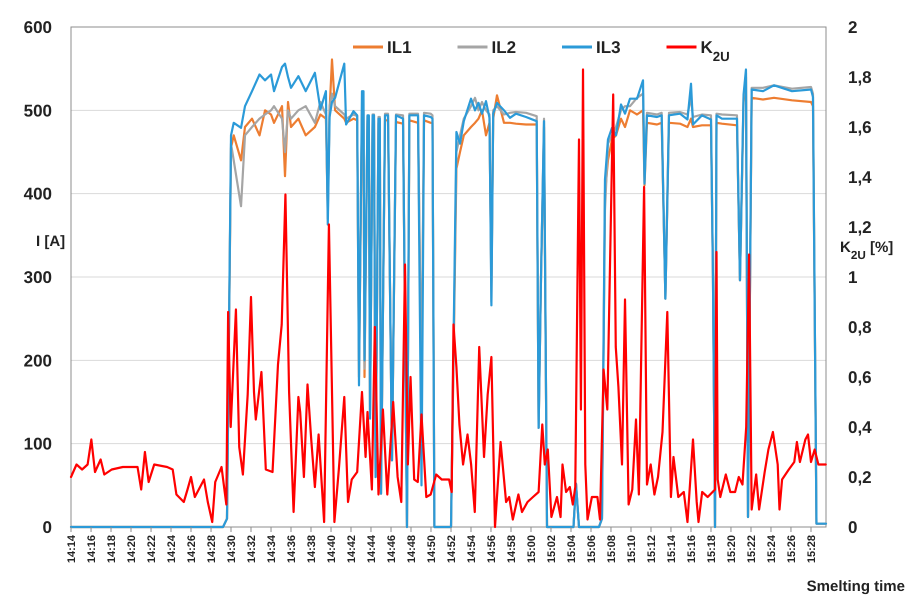 The width and height of the screenshot is (913, 599). I want to click on y-tick-label: 300, so click(38, 277).